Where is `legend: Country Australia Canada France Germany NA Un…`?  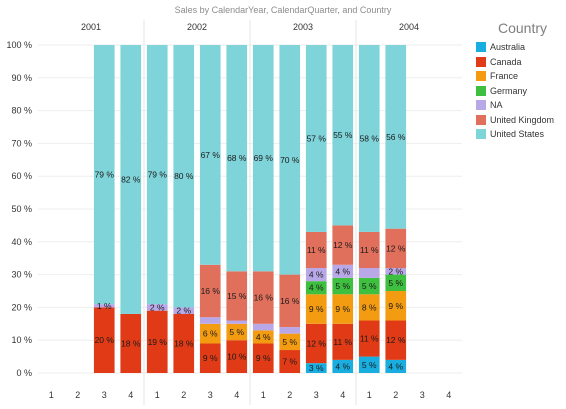 legend: Country Australia Canada France Germany NA Un… is located at coordinates (521, 81).